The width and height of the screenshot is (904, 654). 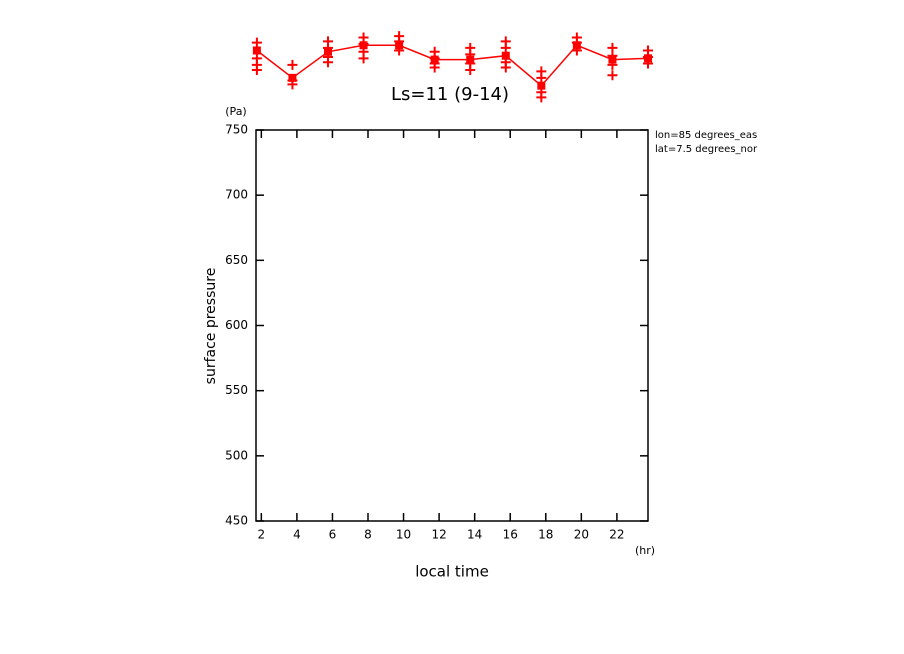 I want to click on x-tick-label: 10, so click(x=403, y=535).